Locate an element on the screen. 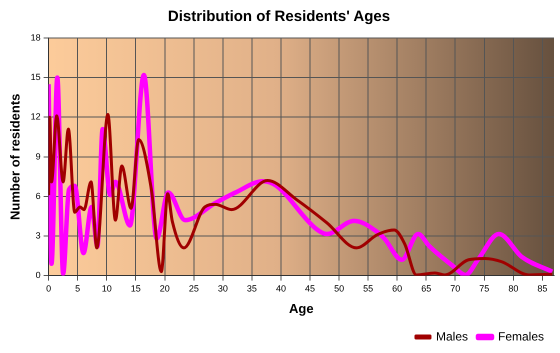 This screenshot has width=560, height=353. x-tick-label: 30 is located at coordinates (223, 288).